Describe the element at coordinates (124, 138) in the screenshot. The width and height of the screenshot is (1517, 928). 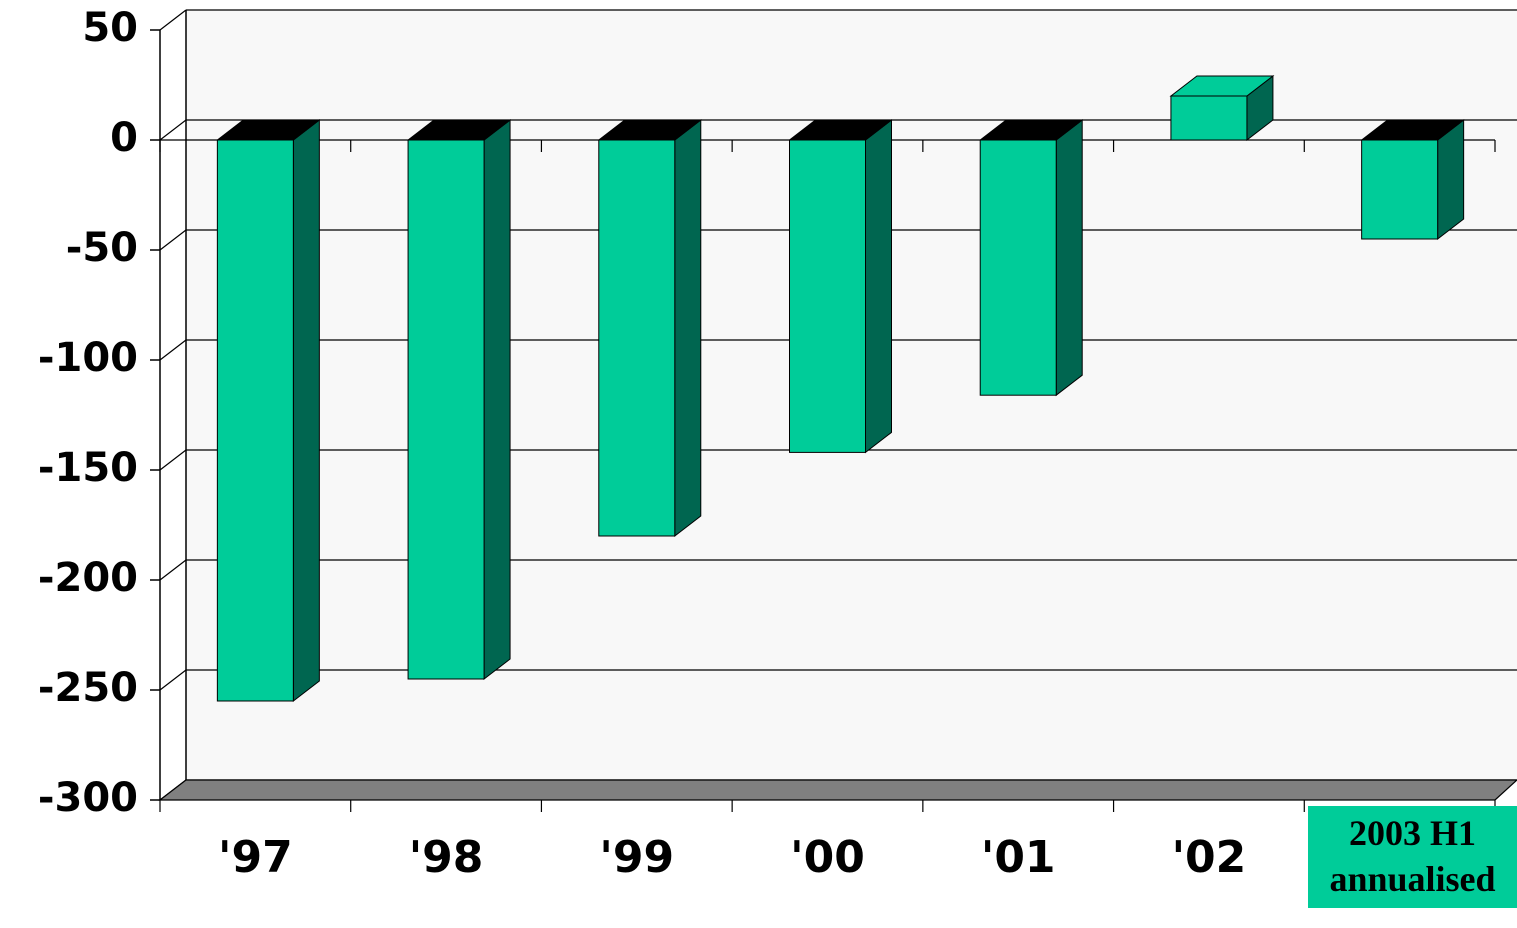
I see `y-tick-label: 0` at that location.